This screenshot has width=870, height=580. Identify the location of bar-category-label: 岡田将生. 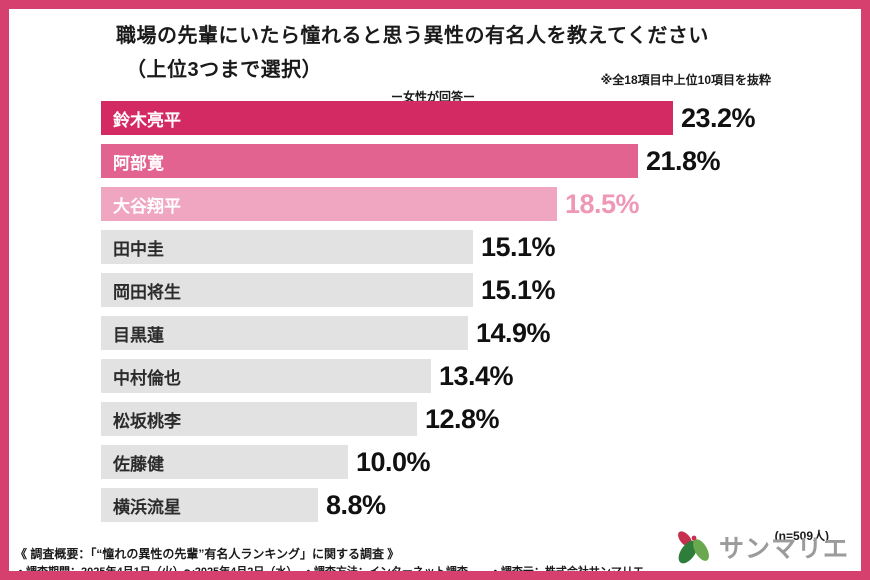
(147, 292).